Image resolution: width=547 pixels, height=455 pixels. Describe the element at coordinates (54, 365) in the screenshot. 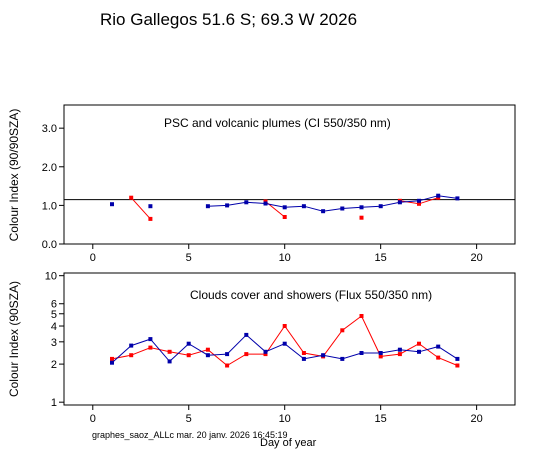

I see `panel2-y-tick-label: 2` at that location.